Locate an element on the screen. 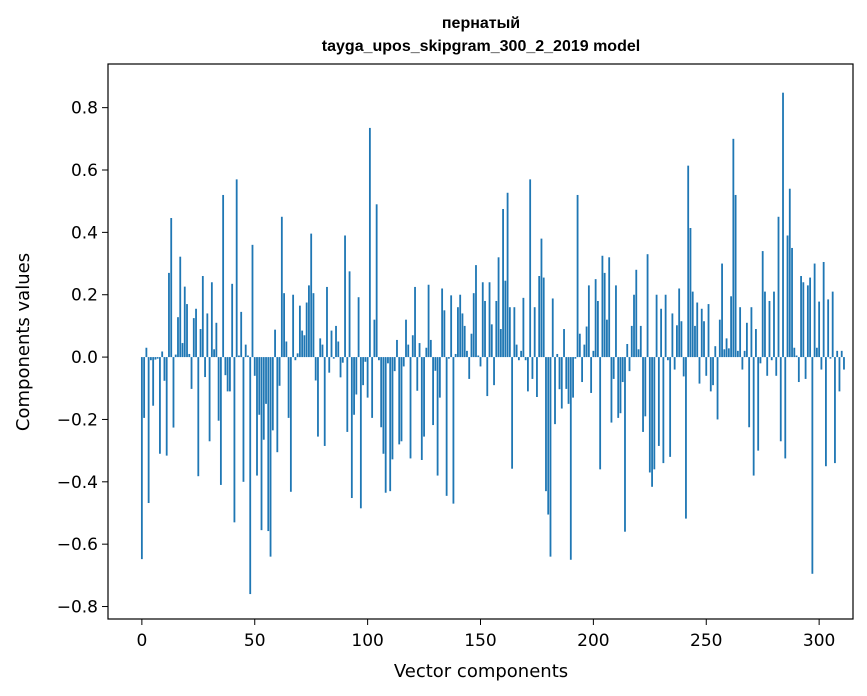 This screenshot has width=867, height=696. x-axis-ticks: 0 50 100 150 200 250 300 is located at coordinates (485, 635).